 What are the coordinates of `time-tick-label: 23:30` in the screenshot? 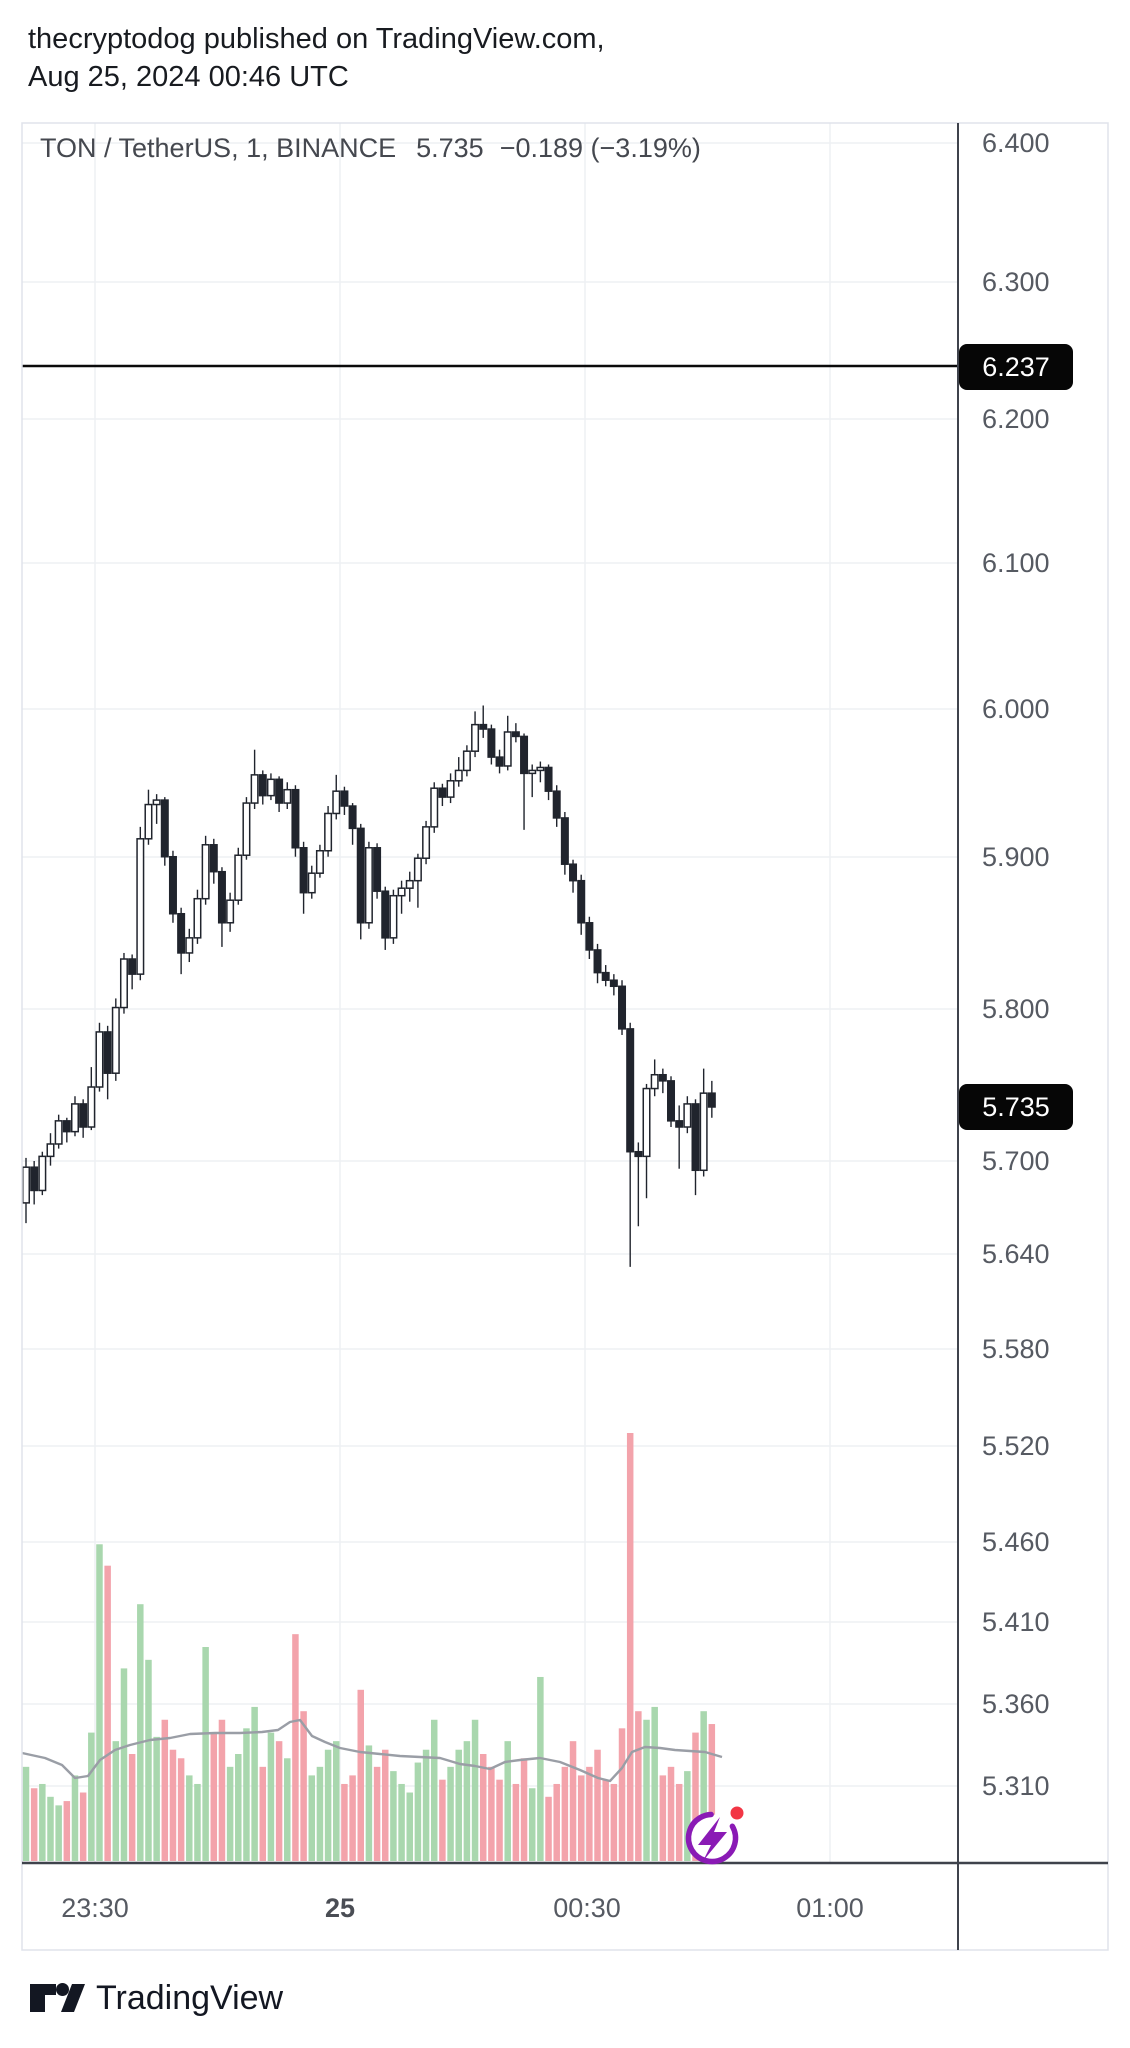 It's located at (95, 1908).